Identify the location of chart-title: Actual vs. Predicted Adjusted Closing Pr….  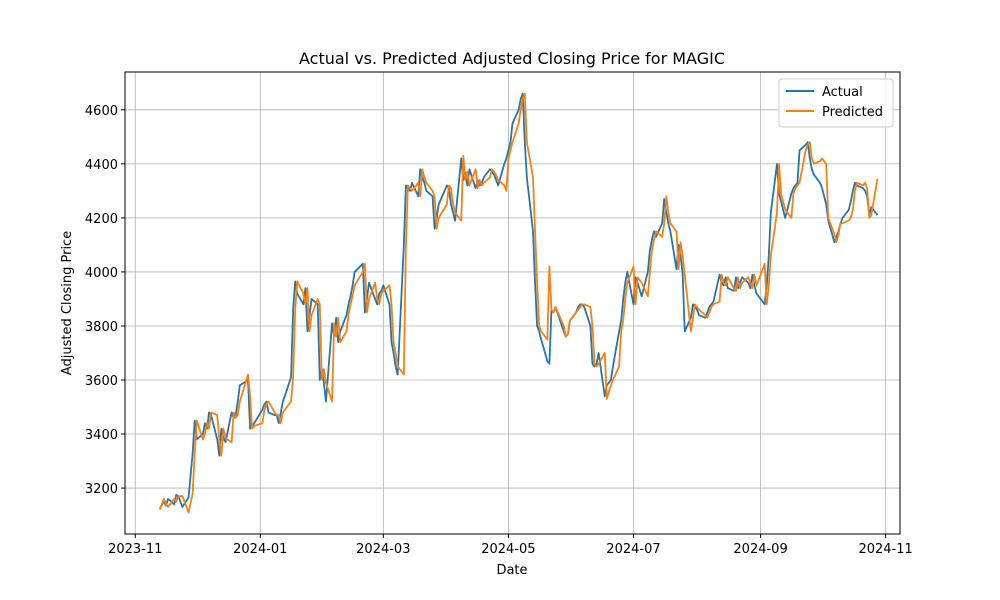
(512, 58).